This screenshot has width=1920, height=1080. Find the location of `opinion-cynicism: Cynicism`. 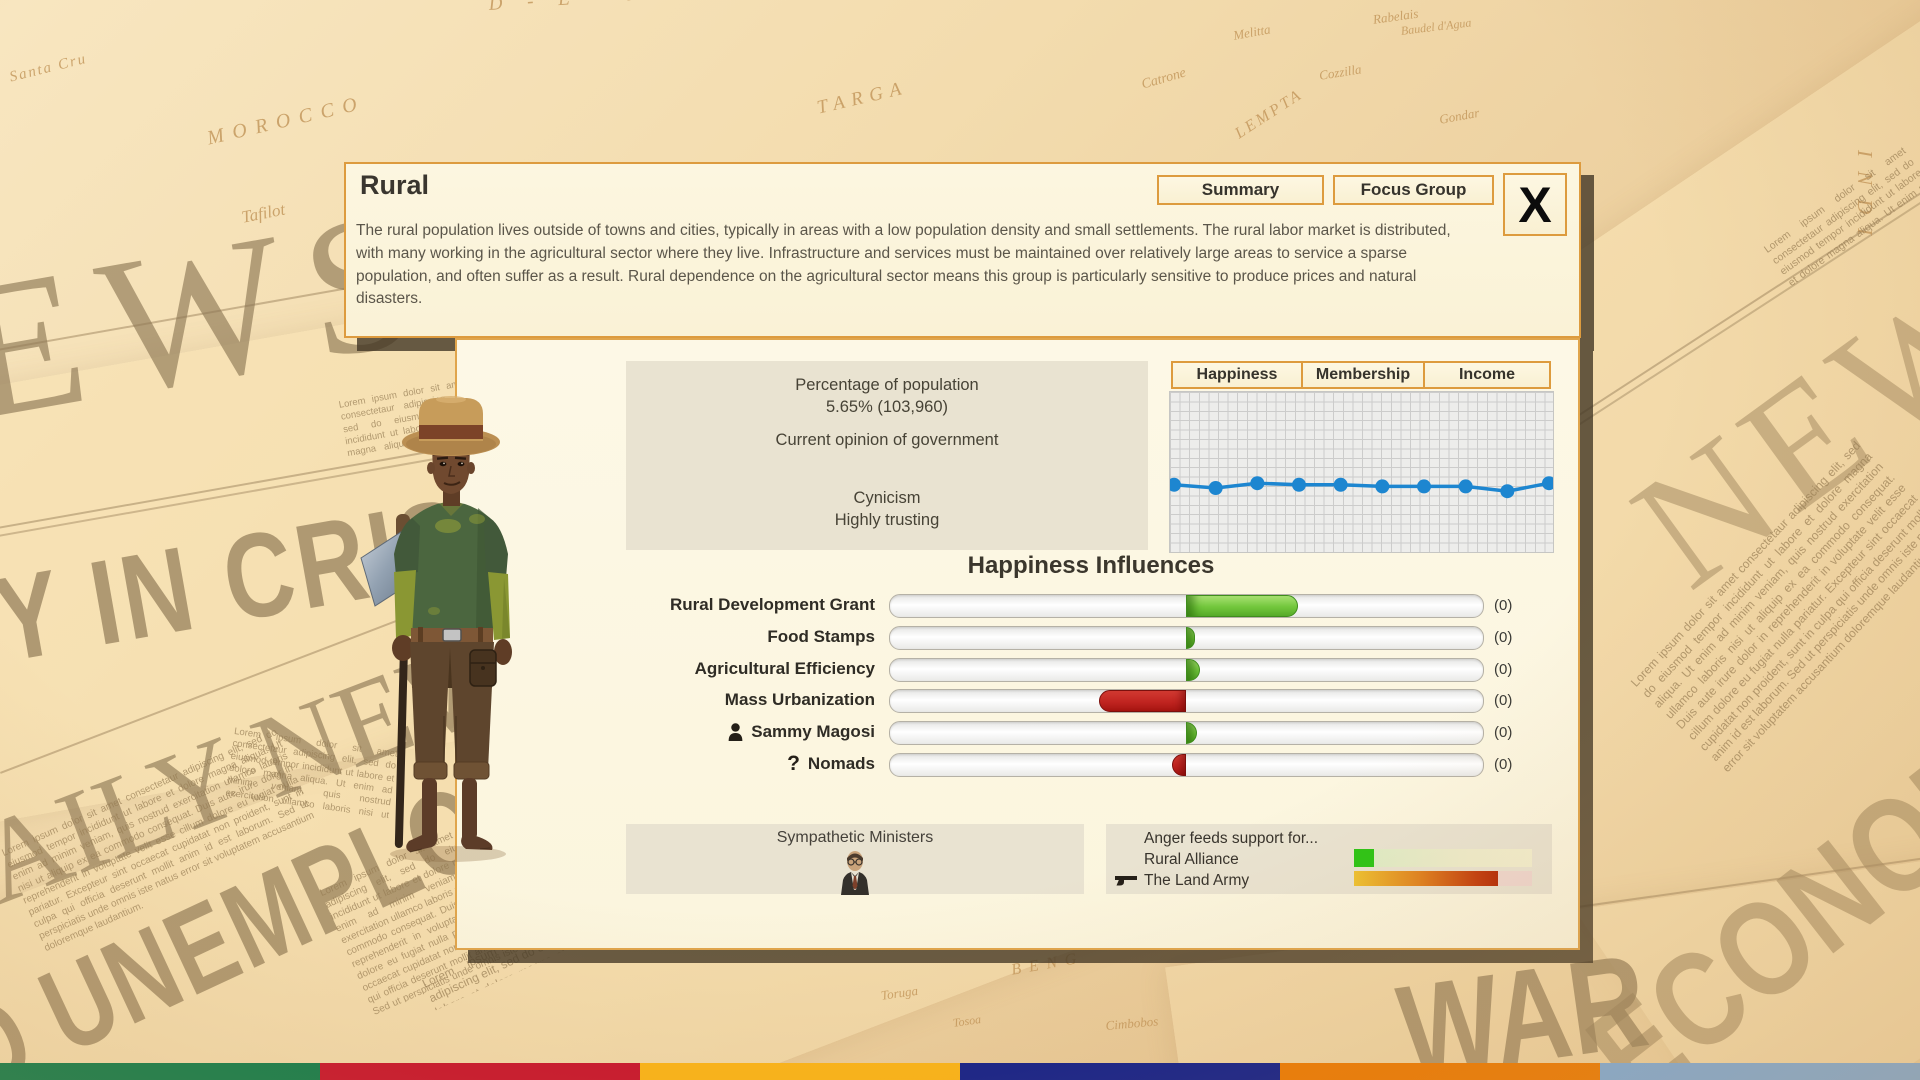

opinion-cynicism: Cynicism is located at coordinates (887, 498).